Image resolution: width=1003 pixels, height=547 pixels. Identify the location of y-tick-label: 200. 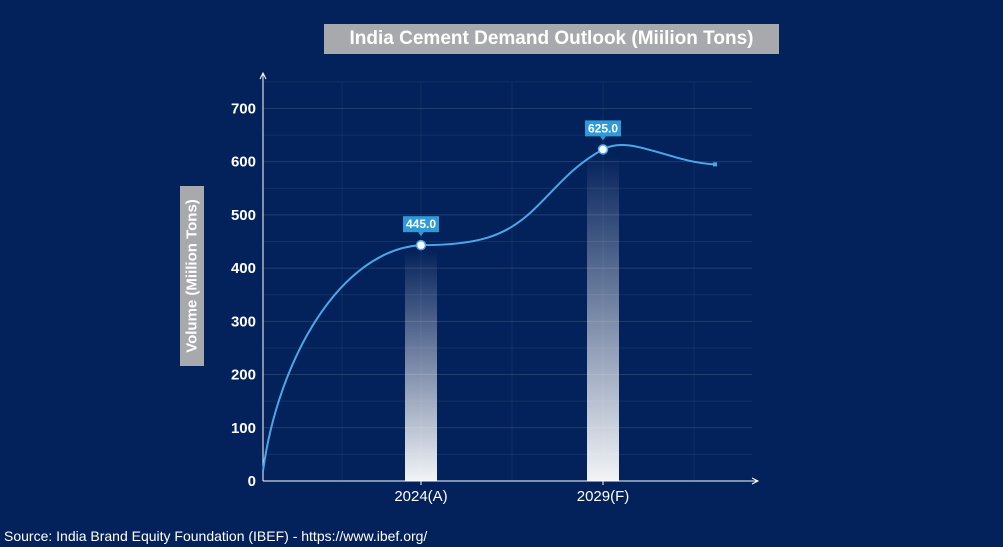
(243, 375).